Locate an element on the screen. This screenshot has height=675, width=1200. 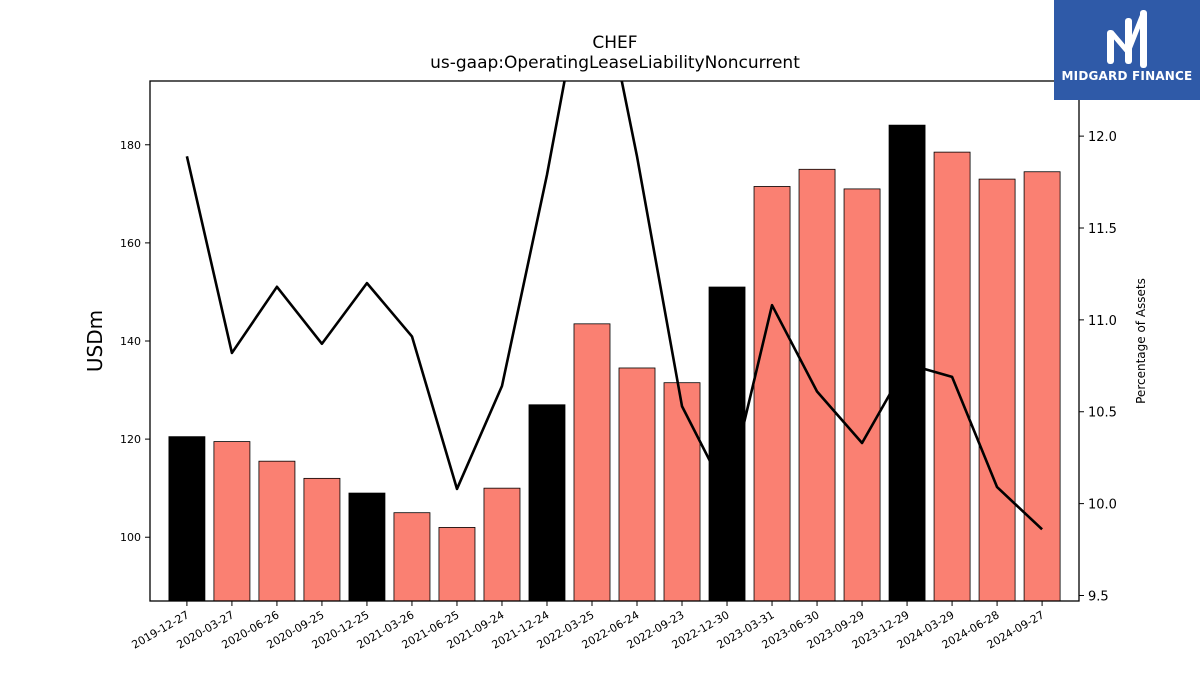
y-axis: 100 120 140 160 180 is located at coordinates (135, 341).